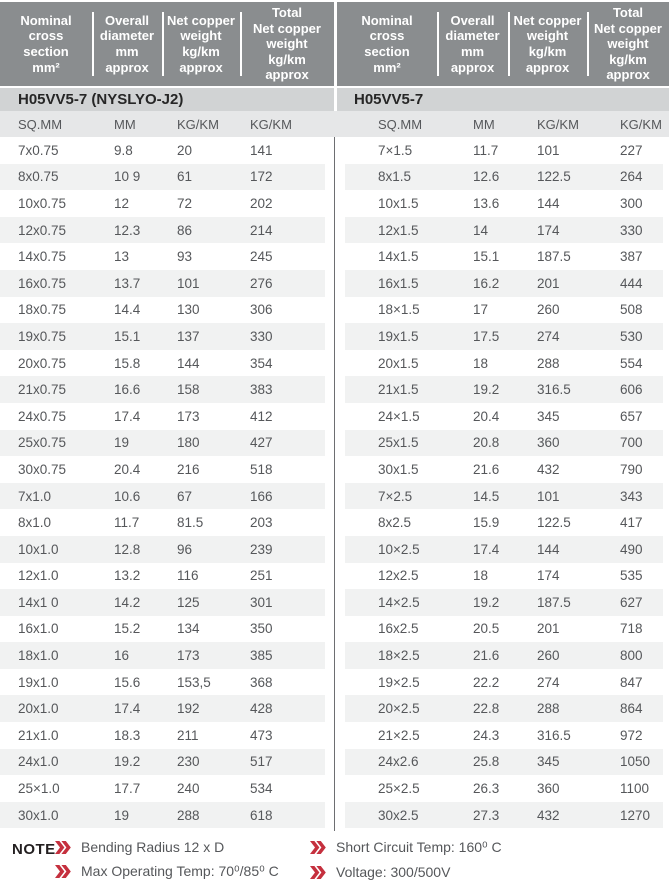 This screenshot has height=896, width=669. Describe the element at coordinates (162, 150) in the screenshot. I see `table-row: 7x0.75 9.8 20 141` at that location.